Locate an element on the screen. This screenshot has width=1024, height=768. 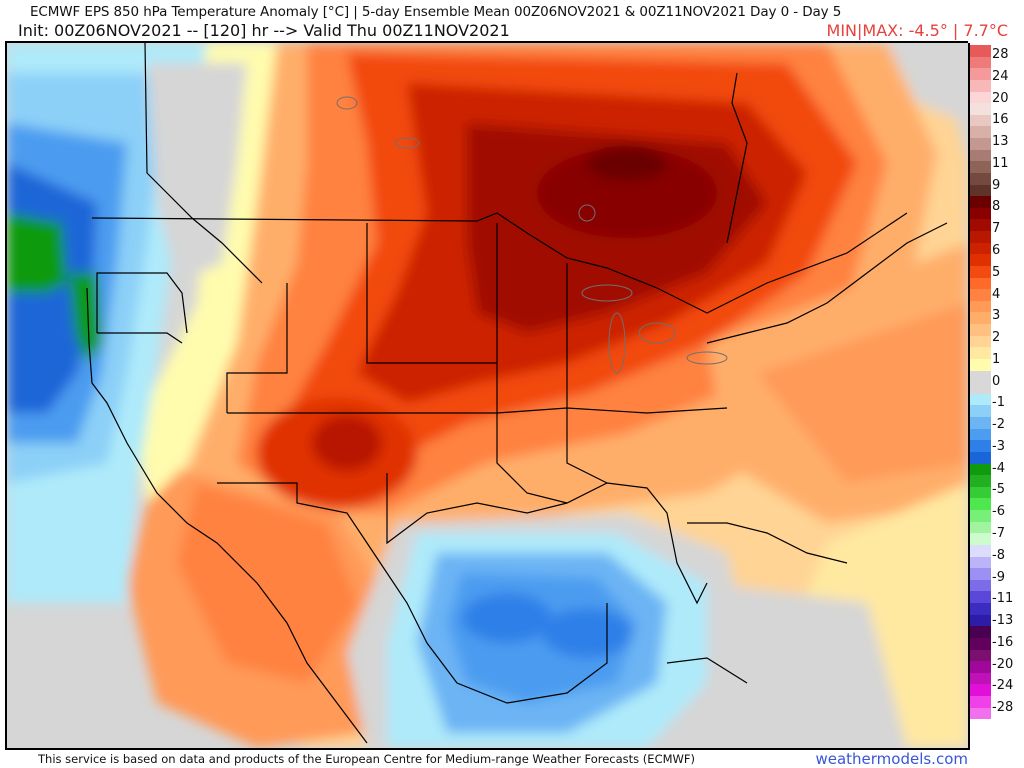
colorbar-label: -4 is located at coordinates (998, 468).